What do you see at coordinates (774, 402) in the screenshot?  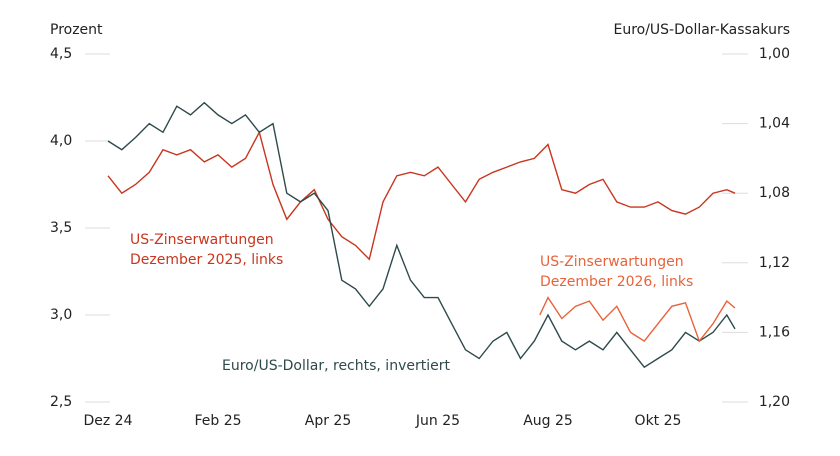 I see `y2-tick-label: 1,20` at bounding box center [774, 402].